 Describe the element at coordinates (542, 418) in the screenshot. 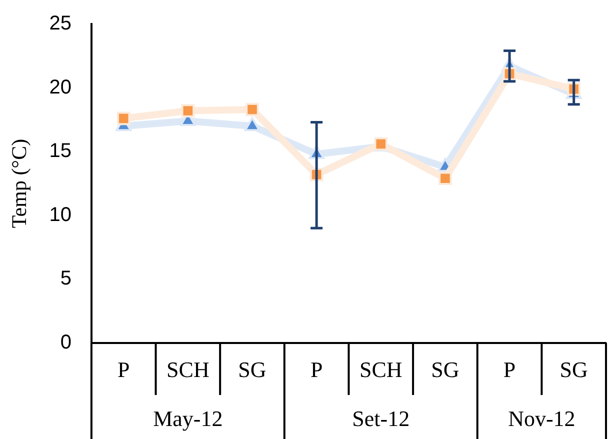

I see `text: Nov-12` at that location.